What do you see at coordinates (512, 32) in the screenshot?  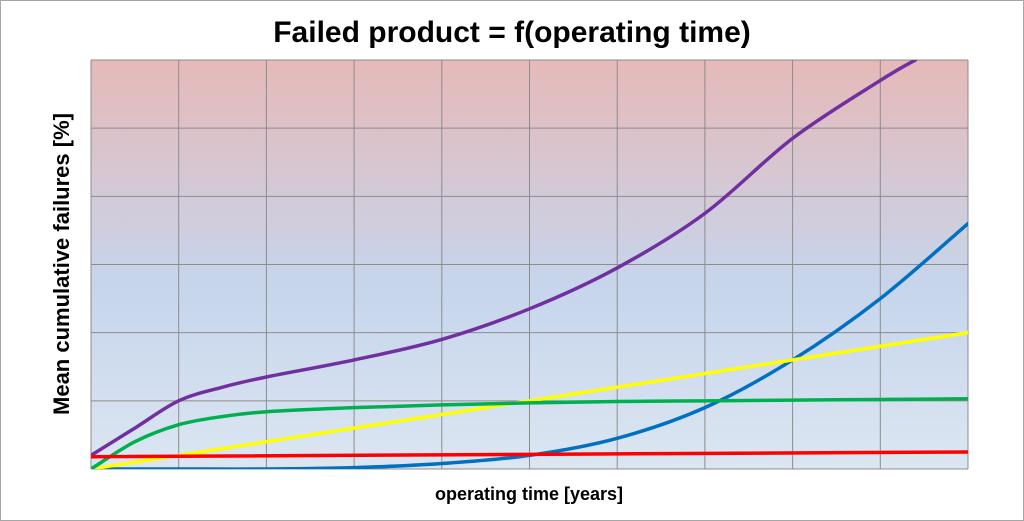 I see `chart-title: Failed product = f(operating time)` at bounding box center [512, 32].